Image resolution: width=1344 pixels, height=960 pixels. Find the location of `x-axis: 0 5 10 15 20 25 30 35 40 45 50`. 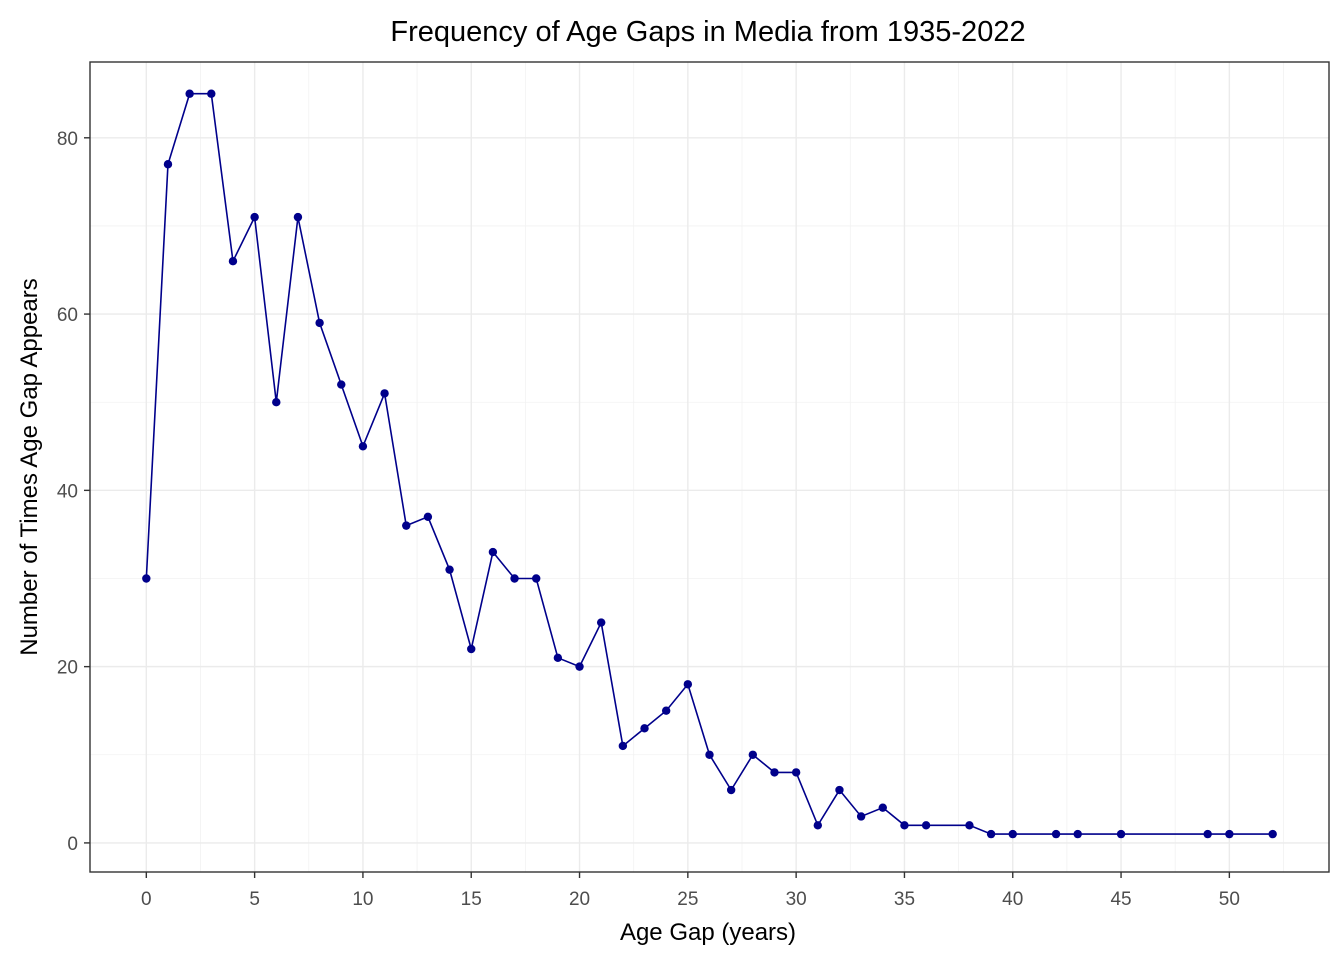

x-axis: 0 5 10 15 20 25 30 35 40 45 50 is located at coordinates (690, 891).